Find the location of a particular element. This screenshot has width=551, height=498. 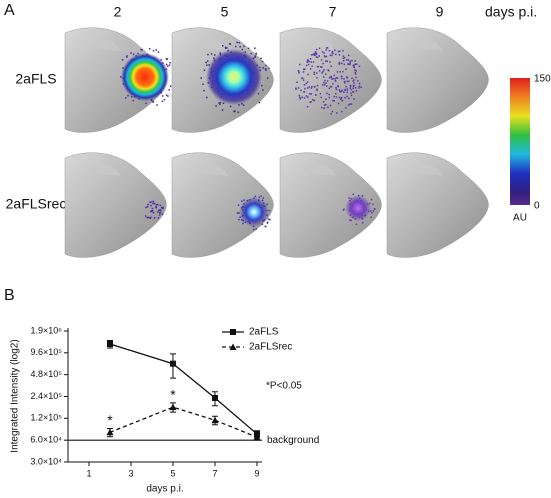

column-label: 5 is located at coordinates (225, 12).